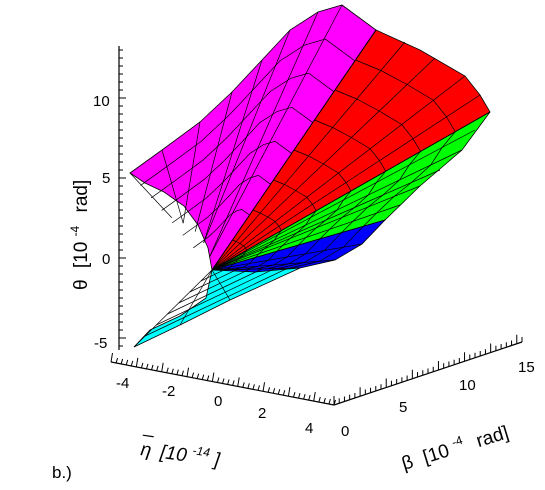 The height and width of the screenshot is (490, 545). What do you see at coordinates (106, 178) in the screenshot?
I see `z-tick-label: 5` at bounding box center [106, 178].